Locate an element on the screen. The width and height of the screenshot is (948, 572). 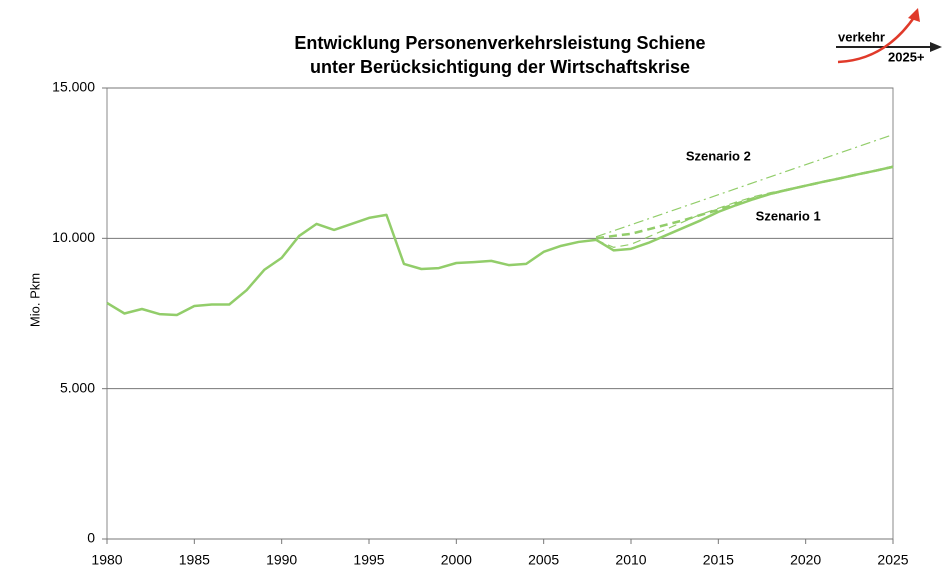
logo-arrowhead is located at coordinates (936, 47).